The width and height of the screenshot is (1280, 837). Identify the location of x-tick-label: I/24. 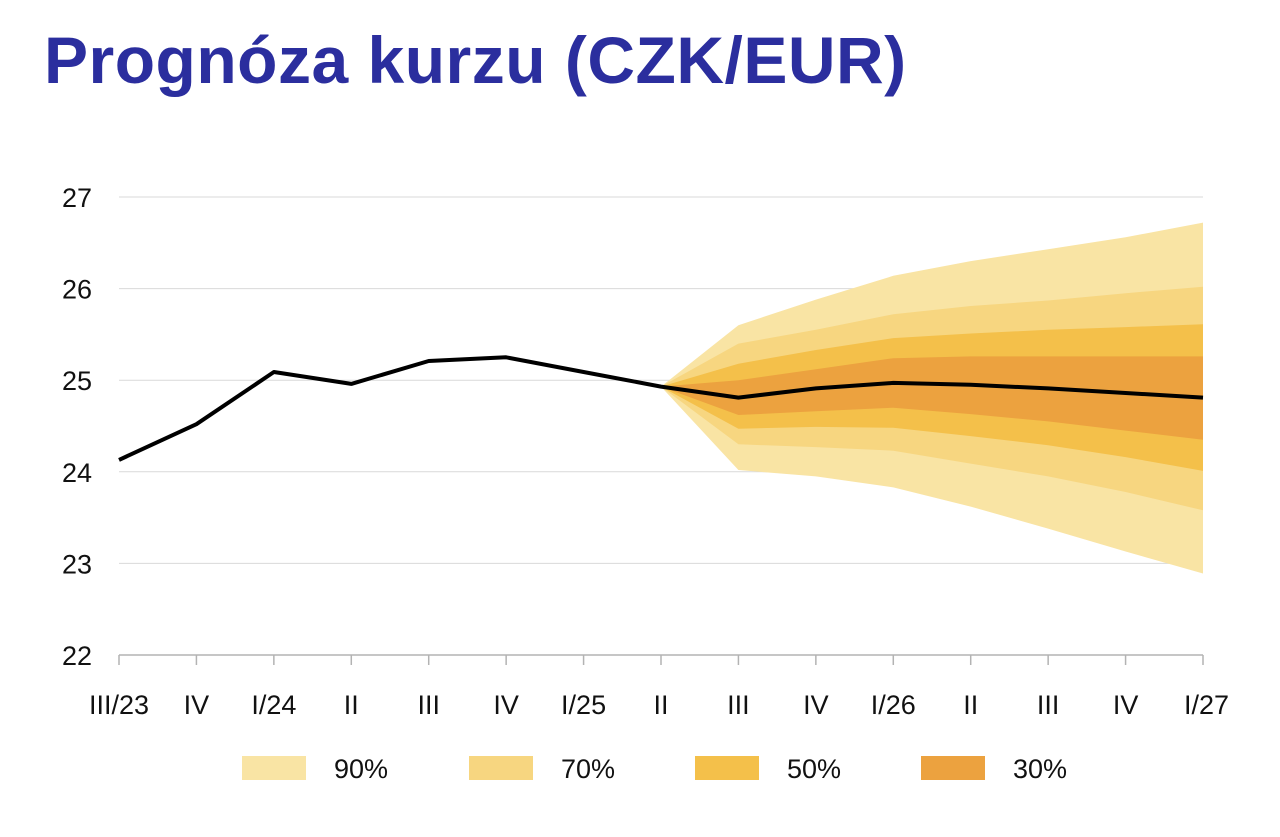
(273, 705).